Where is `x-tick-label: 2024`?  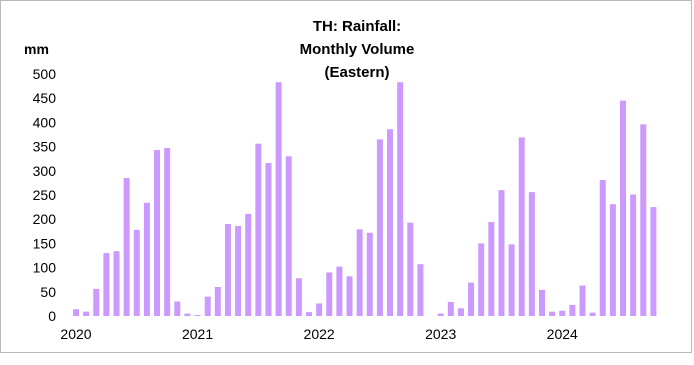 x-tick-label: 2024 is located at coordinates (562, 334).